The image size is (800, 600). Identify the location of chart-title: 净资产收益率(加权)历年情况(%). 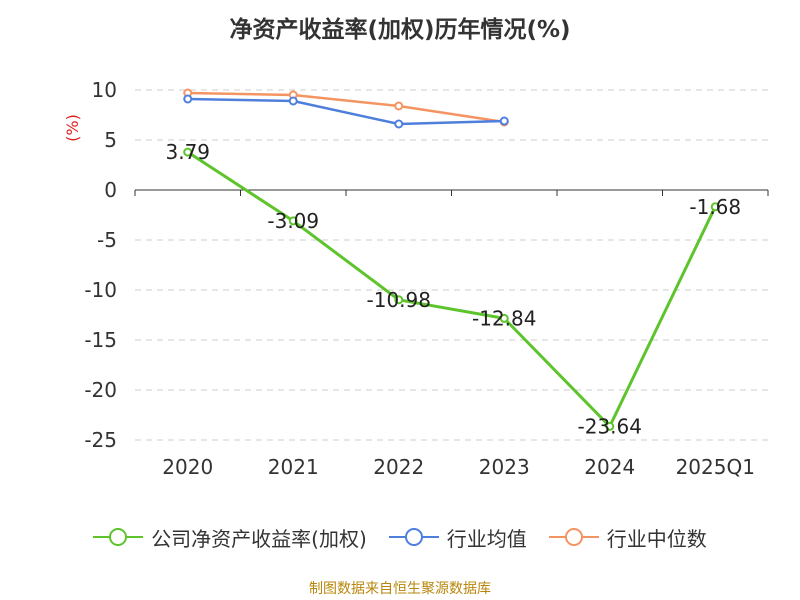
(400, 30).